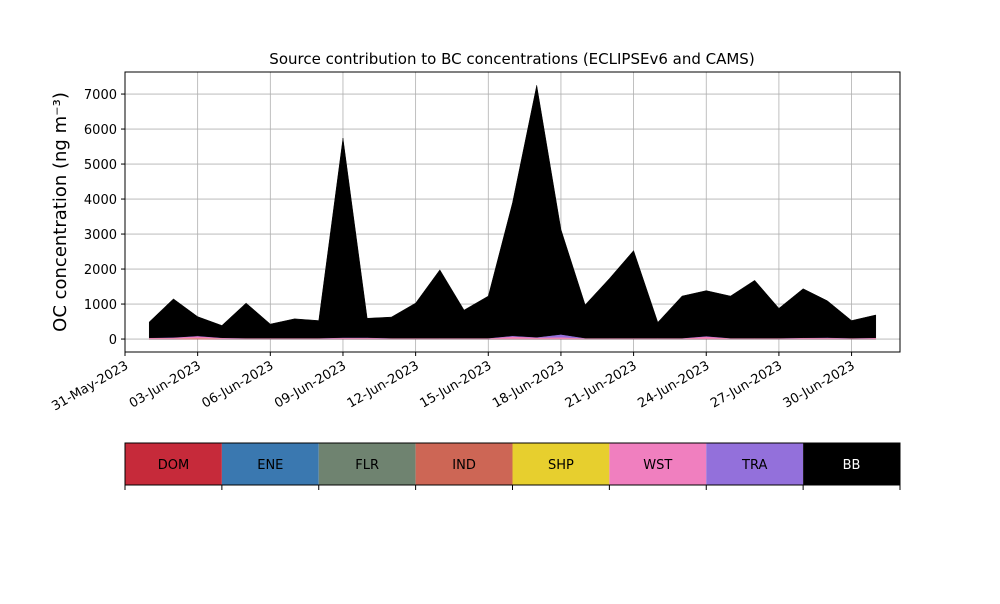 The height and width of the screenshot is (604, 1000). I want to click on legend-label: BB, so click(852, 465).